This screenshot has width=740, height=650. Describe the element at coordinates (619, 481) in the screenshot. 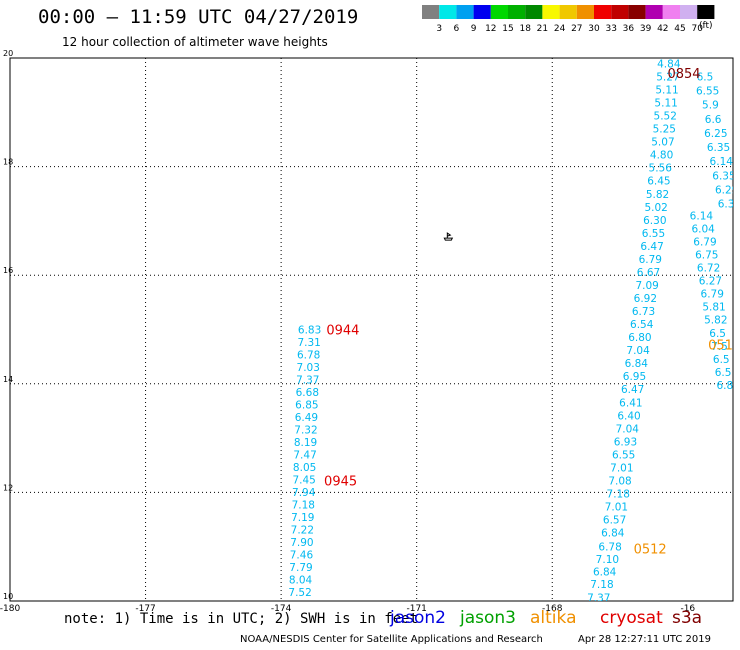

I see `wave-height-value: 7.08` at that location.